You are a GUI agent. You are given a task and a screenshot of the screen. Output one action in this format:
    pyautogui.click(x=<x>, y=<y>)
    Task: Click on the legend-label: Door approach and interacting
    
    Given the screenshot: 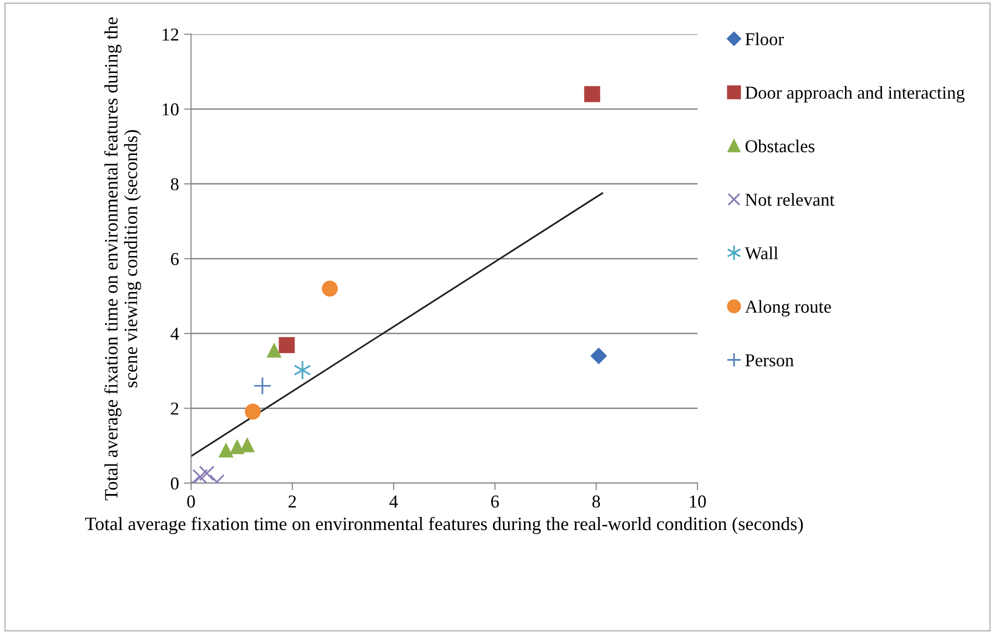 What is the action you would take?
    pyautogui.click(x=855, y=94)
    